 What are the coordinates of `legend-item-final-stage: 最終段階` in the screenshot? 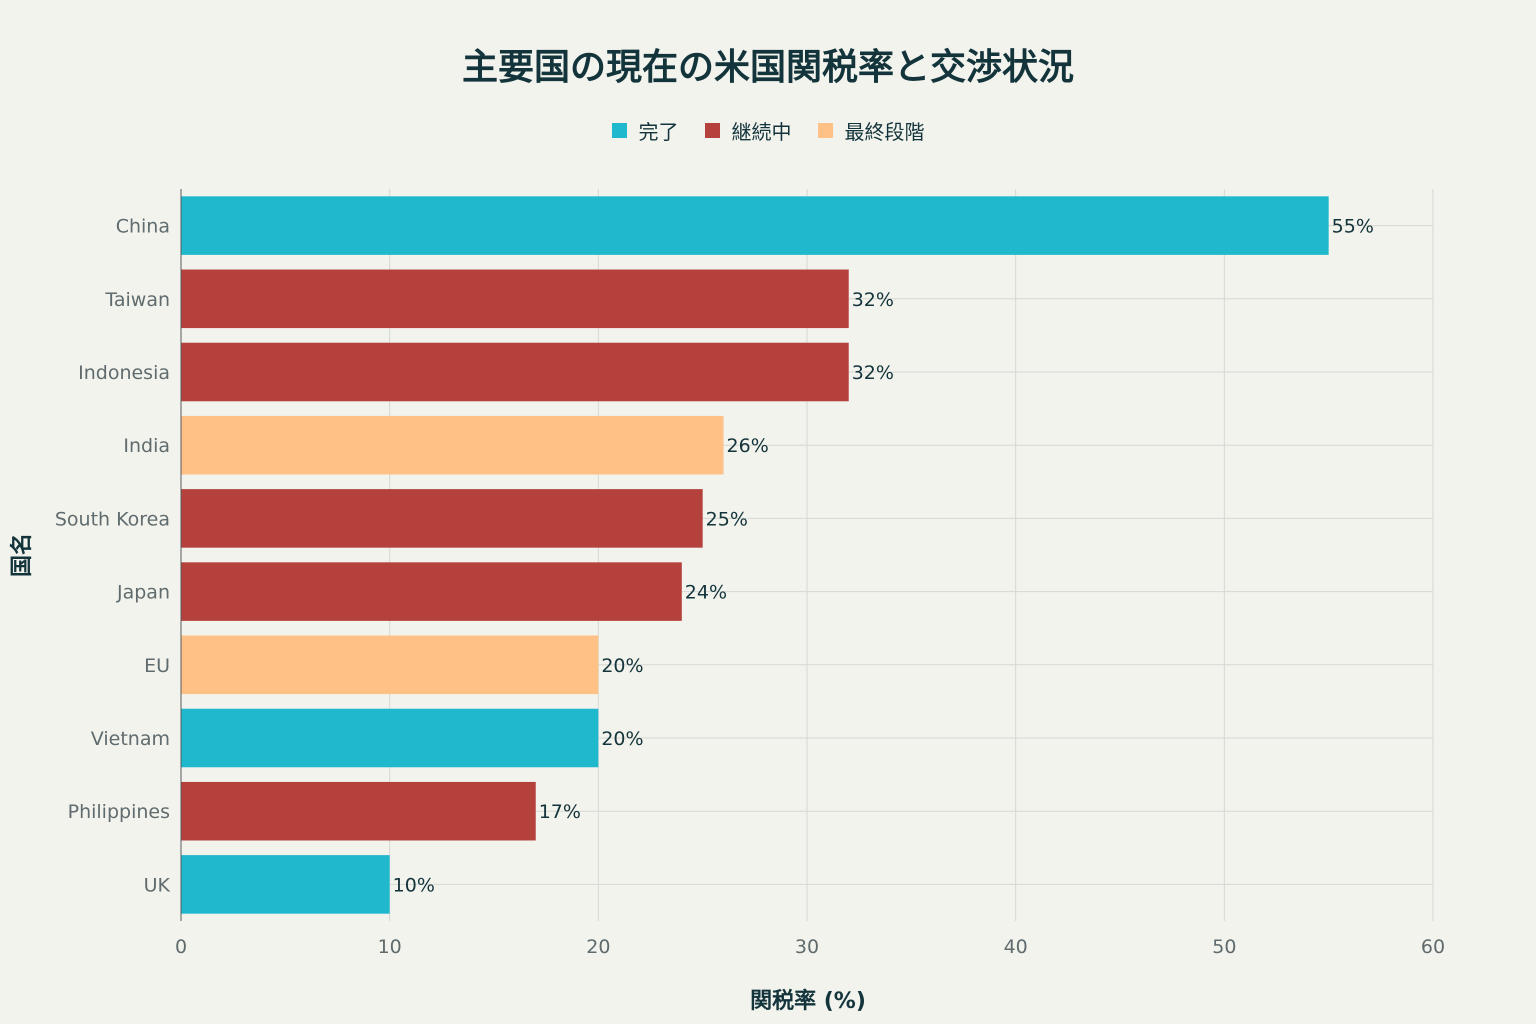 It's located at (871, 130).